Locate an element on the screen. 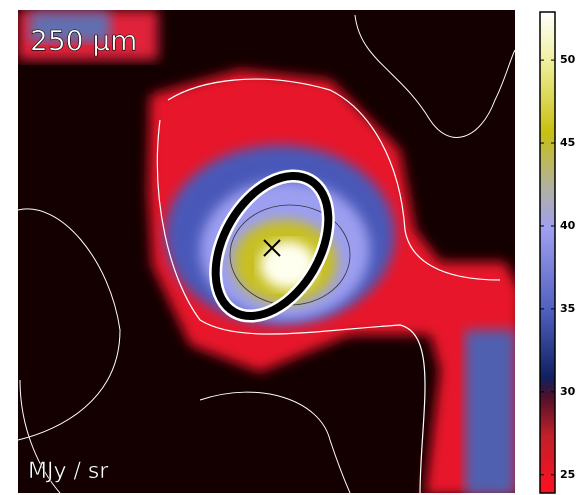  unit-label: MJy / sr is located at coordinates (68, 471).